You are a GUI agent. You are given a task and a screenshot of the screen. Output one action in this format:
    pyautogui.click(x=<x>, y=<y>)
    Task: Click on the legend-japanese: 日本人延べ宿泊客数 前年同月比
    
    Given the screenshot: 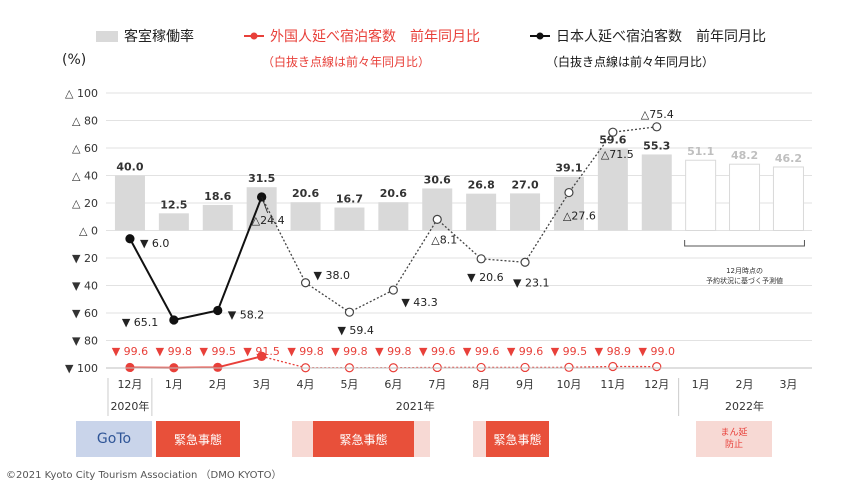 What is the action you would take?
    pyautogui.click(x=648, y=36)
    